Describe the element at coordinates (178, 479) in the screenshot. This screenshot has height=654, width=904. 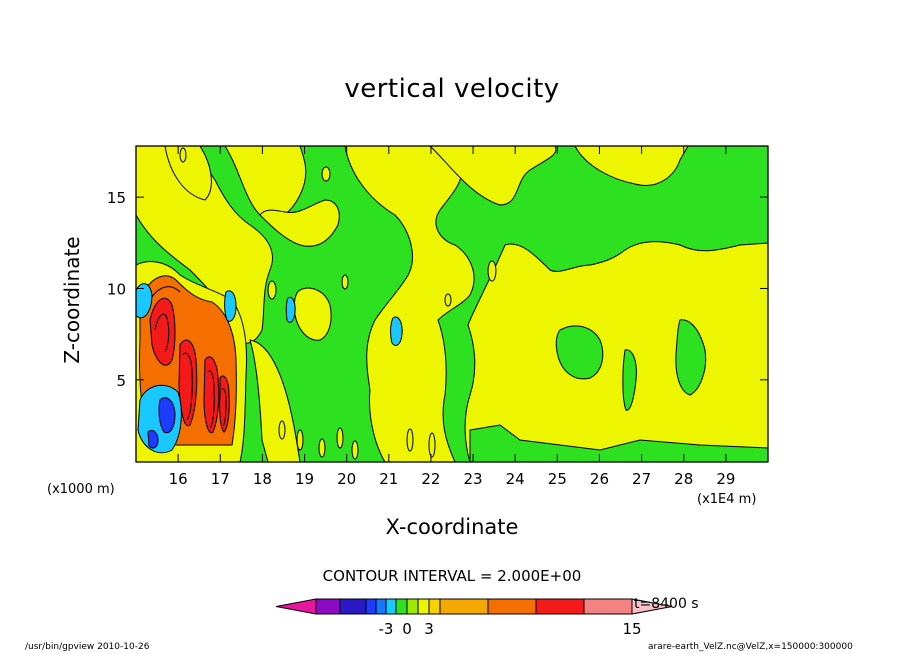
I see `x-tick-label: 16` at that location.